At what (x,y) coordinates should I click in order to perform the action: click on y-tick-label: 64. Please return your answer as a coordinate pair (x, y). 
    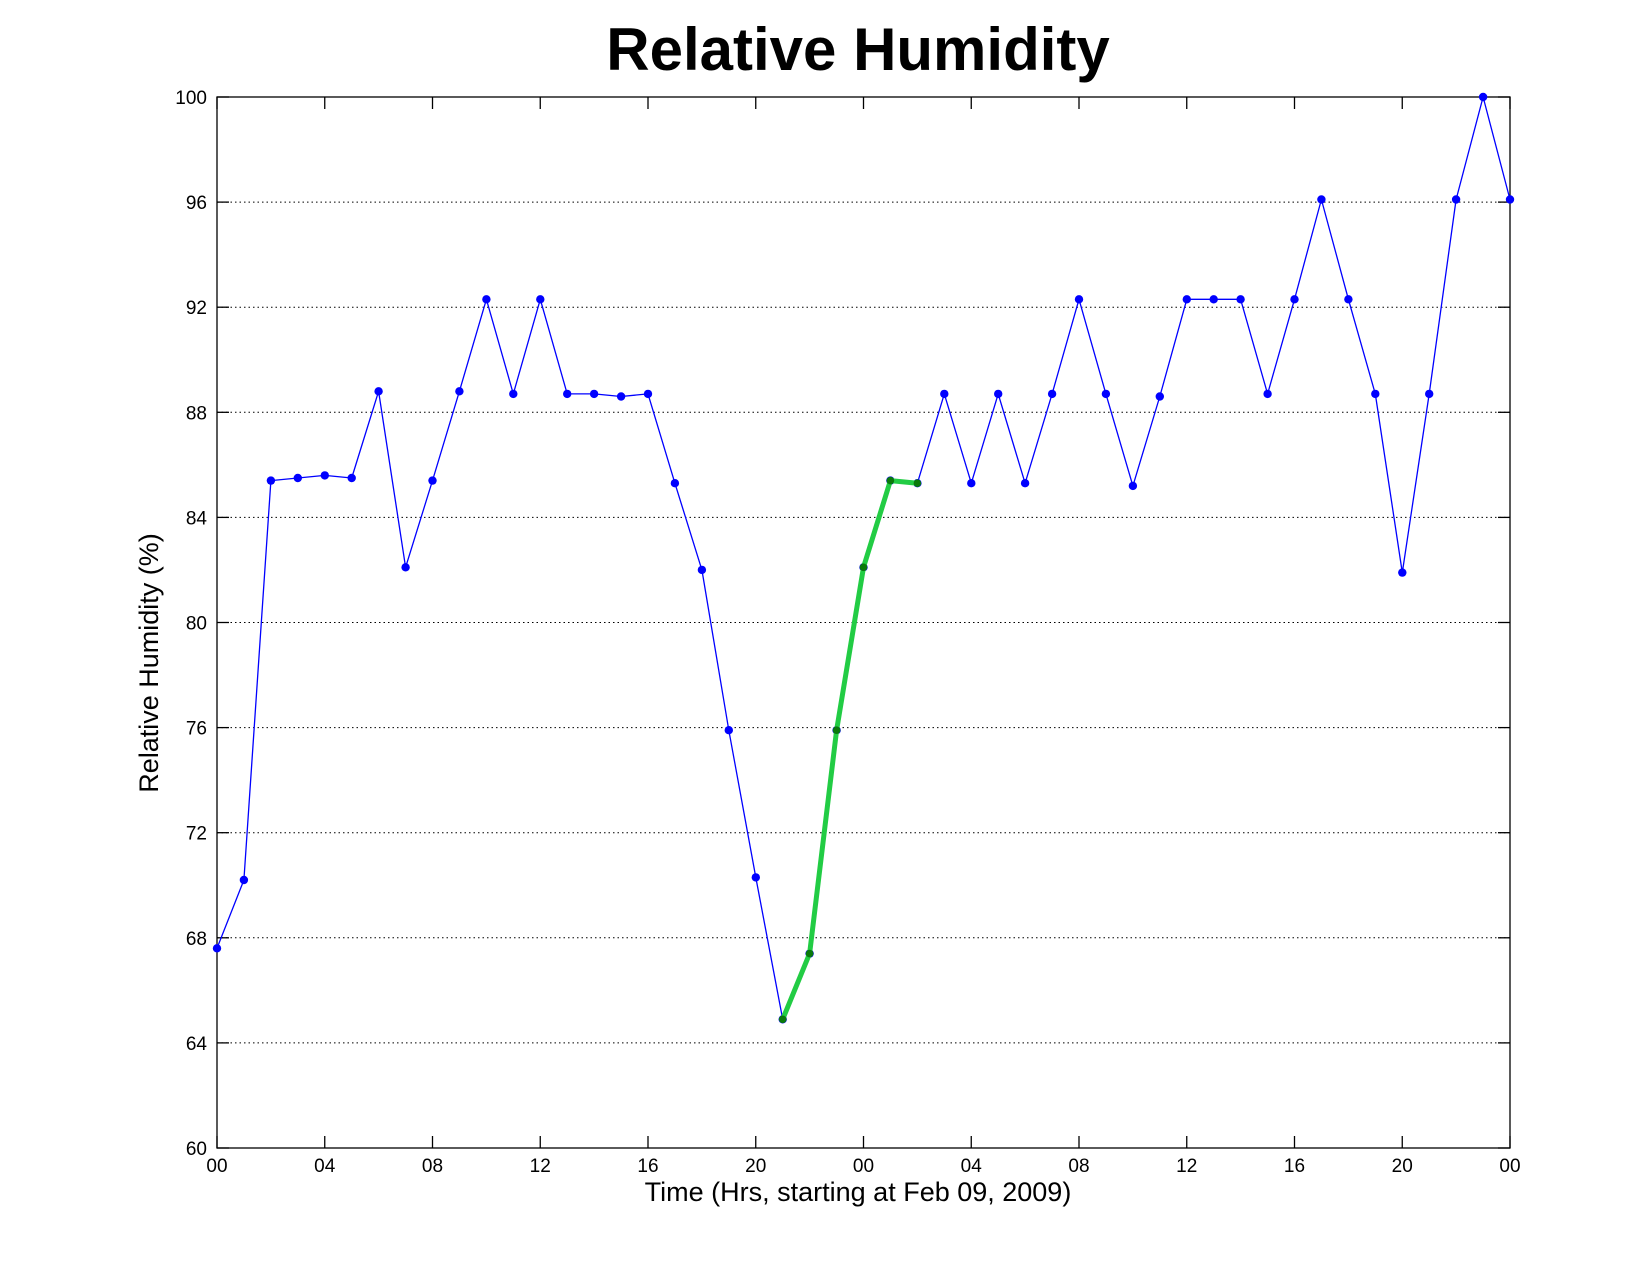
    Looking at the image, I should click on (197, 1044).